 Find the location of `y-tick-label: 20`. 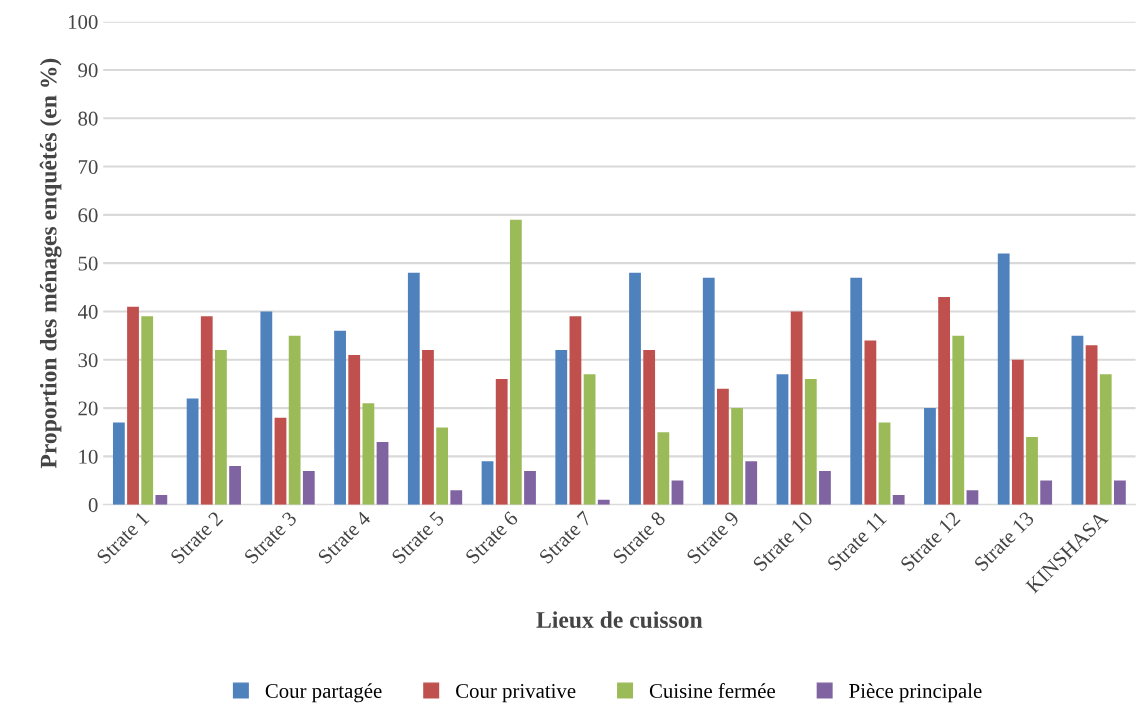

y-tick-label: 20 is located at coordinates (88, 408).